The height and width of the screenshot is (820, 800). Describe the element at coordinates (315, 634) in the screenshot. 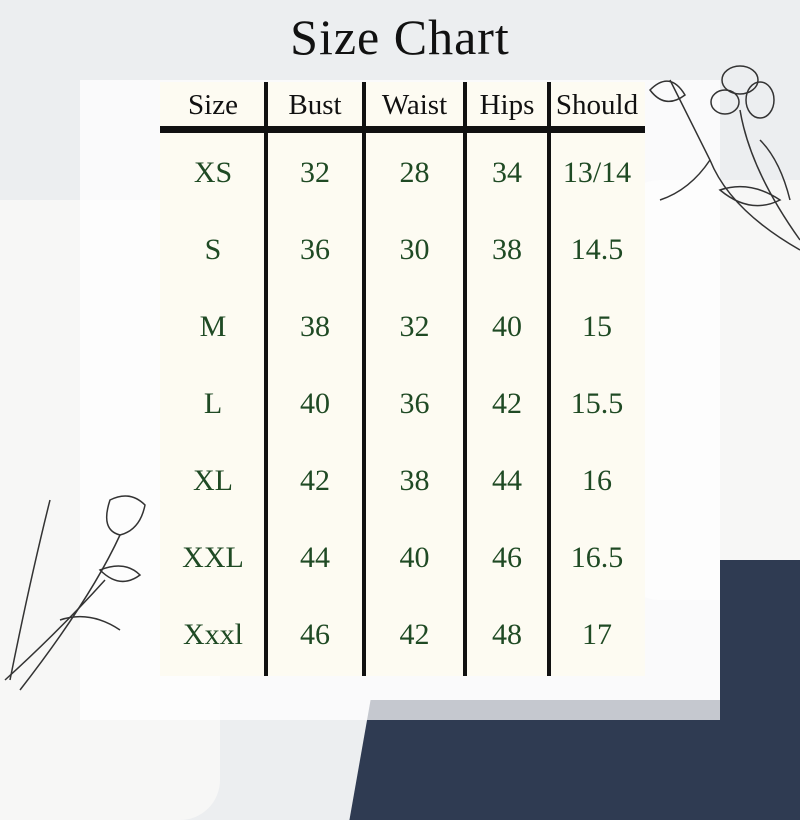

I see `cell-bust: 46` at that location.